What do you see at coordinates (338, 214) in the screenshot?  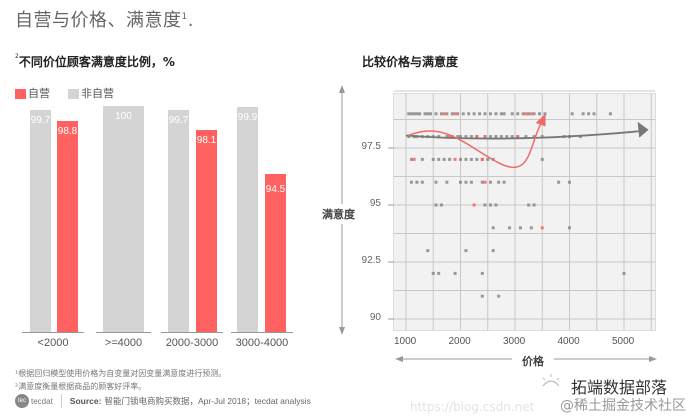 I see `y-axis-label: 满意度` at bounding box center [338, 214].